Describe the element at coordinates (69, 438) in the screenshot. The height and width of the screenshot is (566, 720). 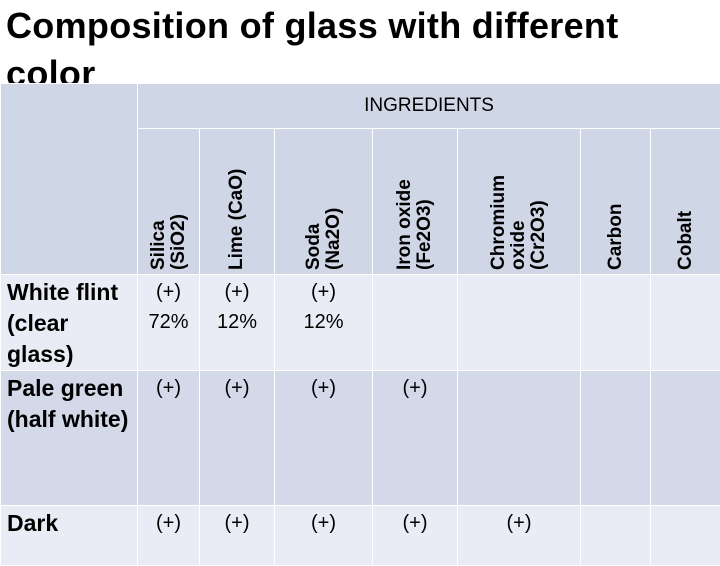
I see `row-header: Pale green (half white)` at that location.